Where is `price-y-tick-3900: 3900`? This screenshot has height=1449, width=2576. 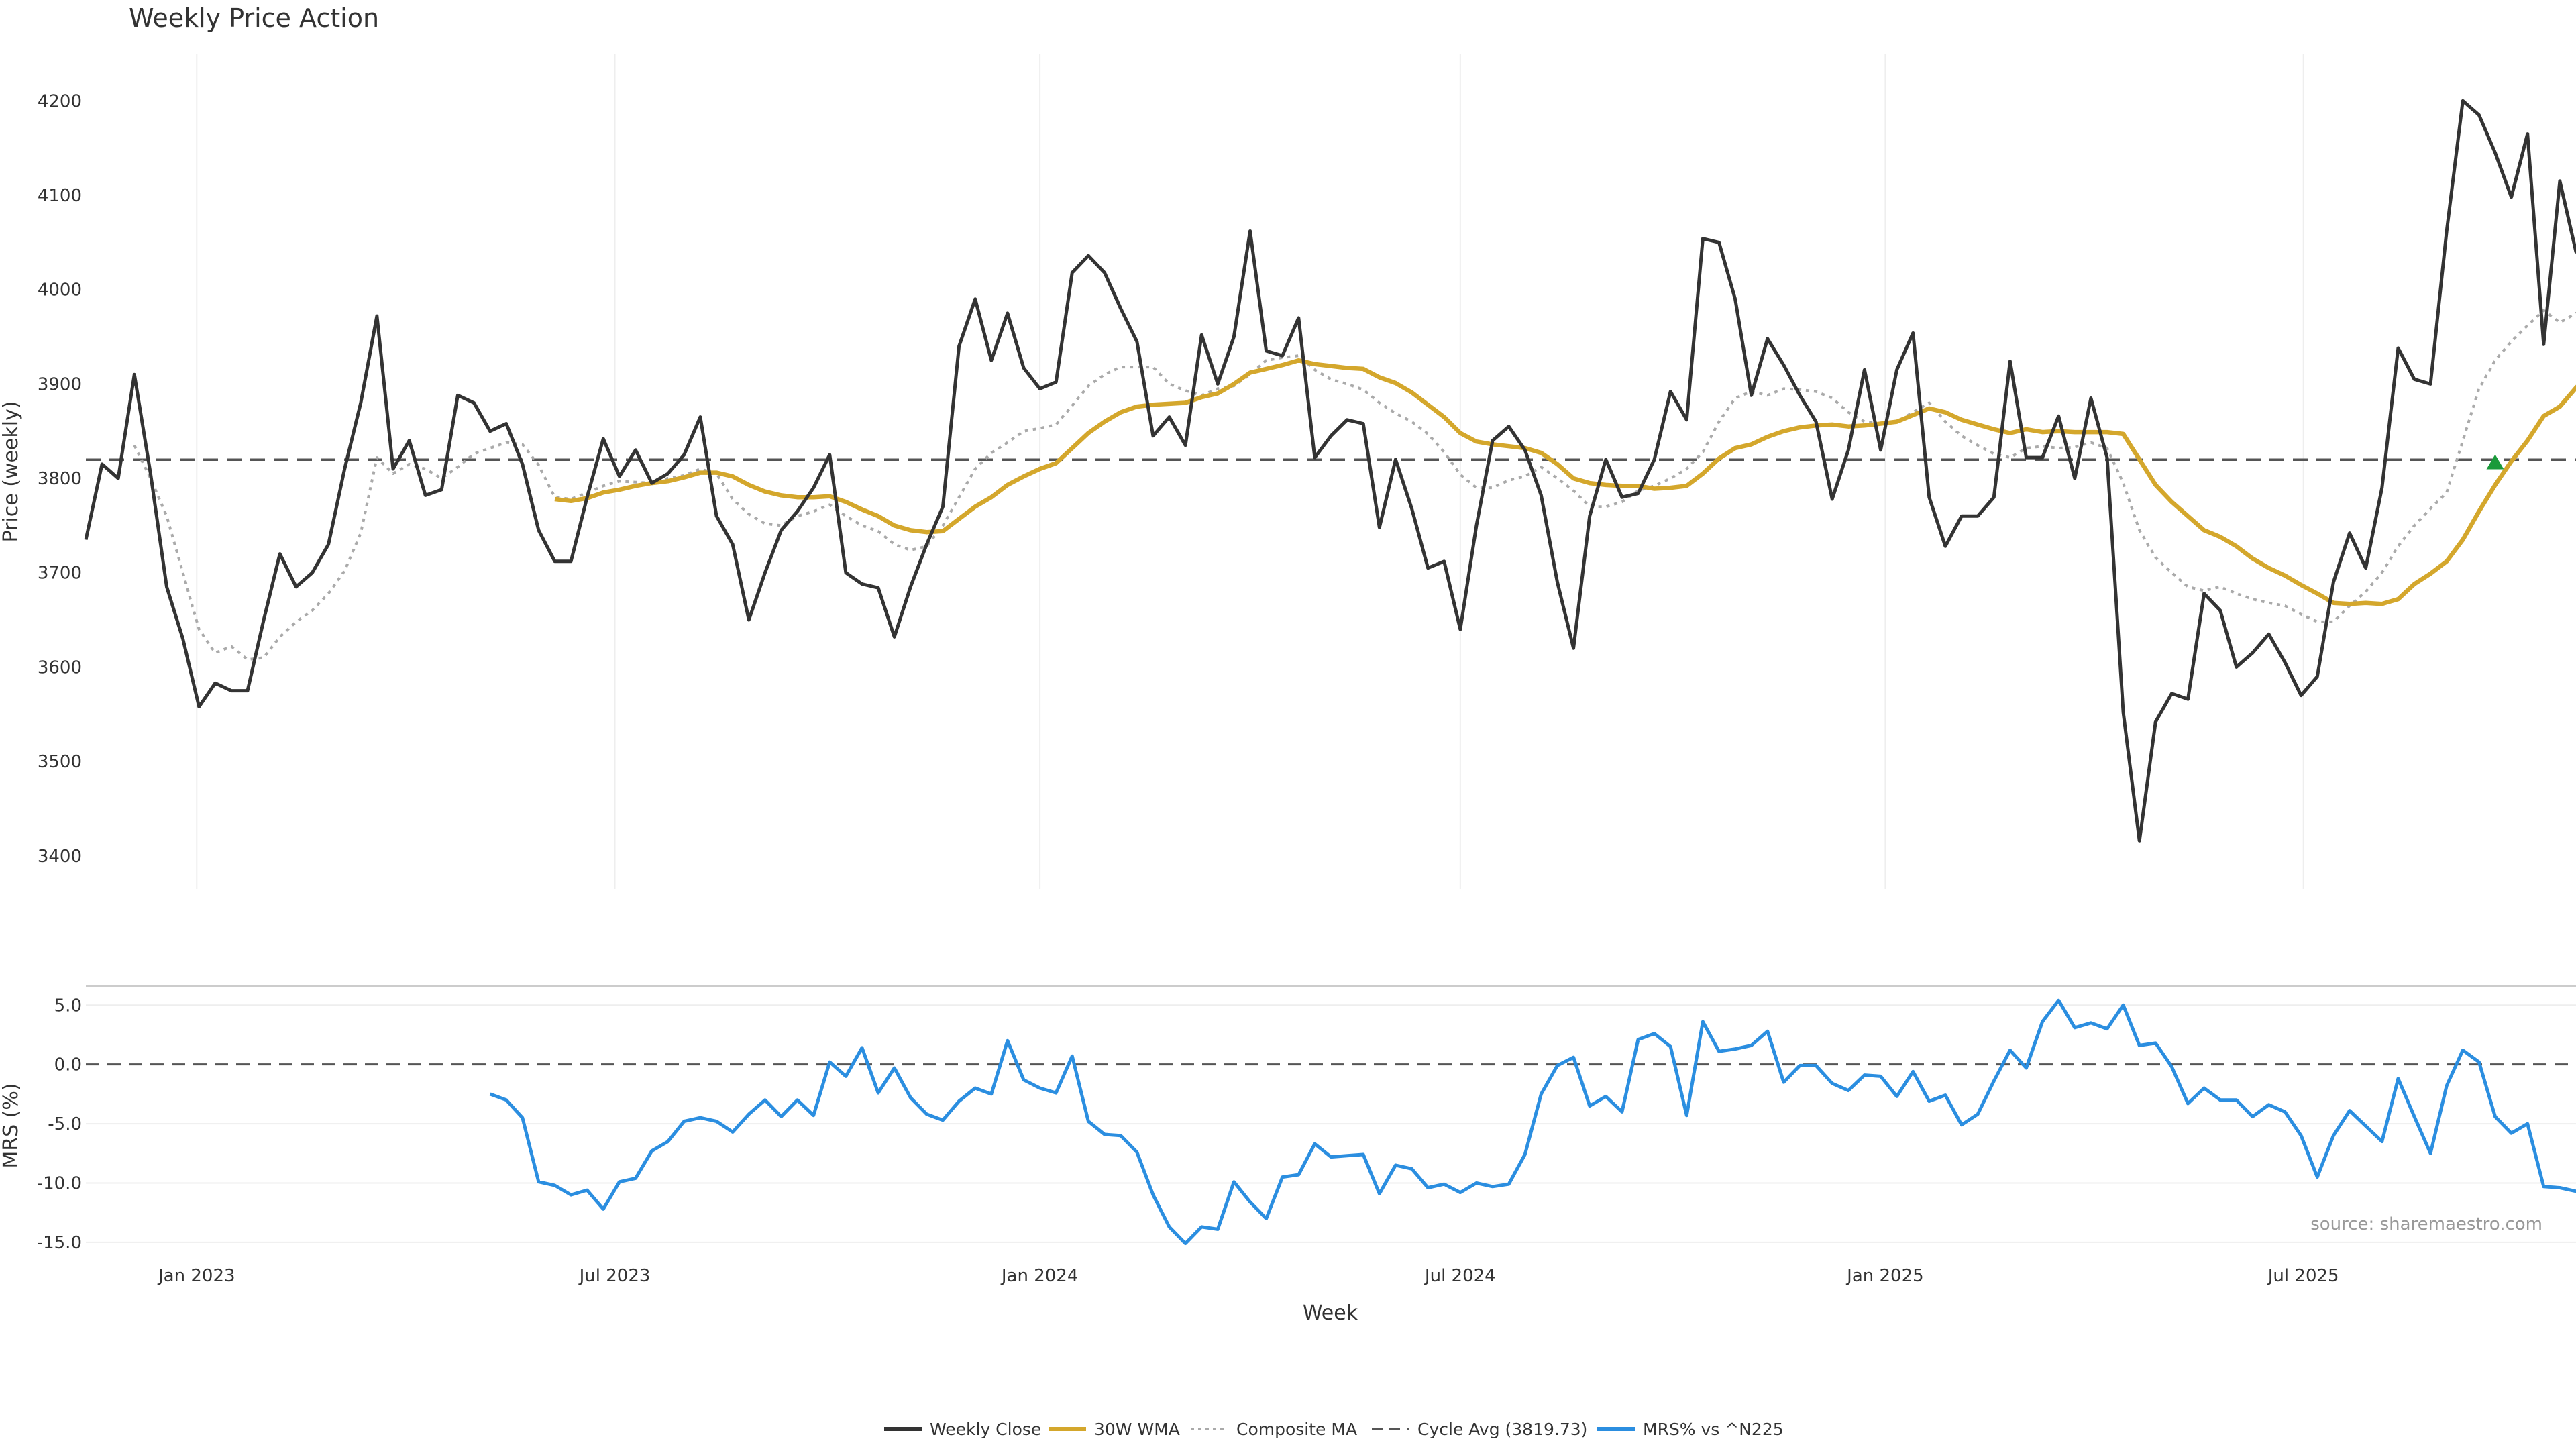
price-y-tick-3900: 3900 is located at coordinates (60, 384).